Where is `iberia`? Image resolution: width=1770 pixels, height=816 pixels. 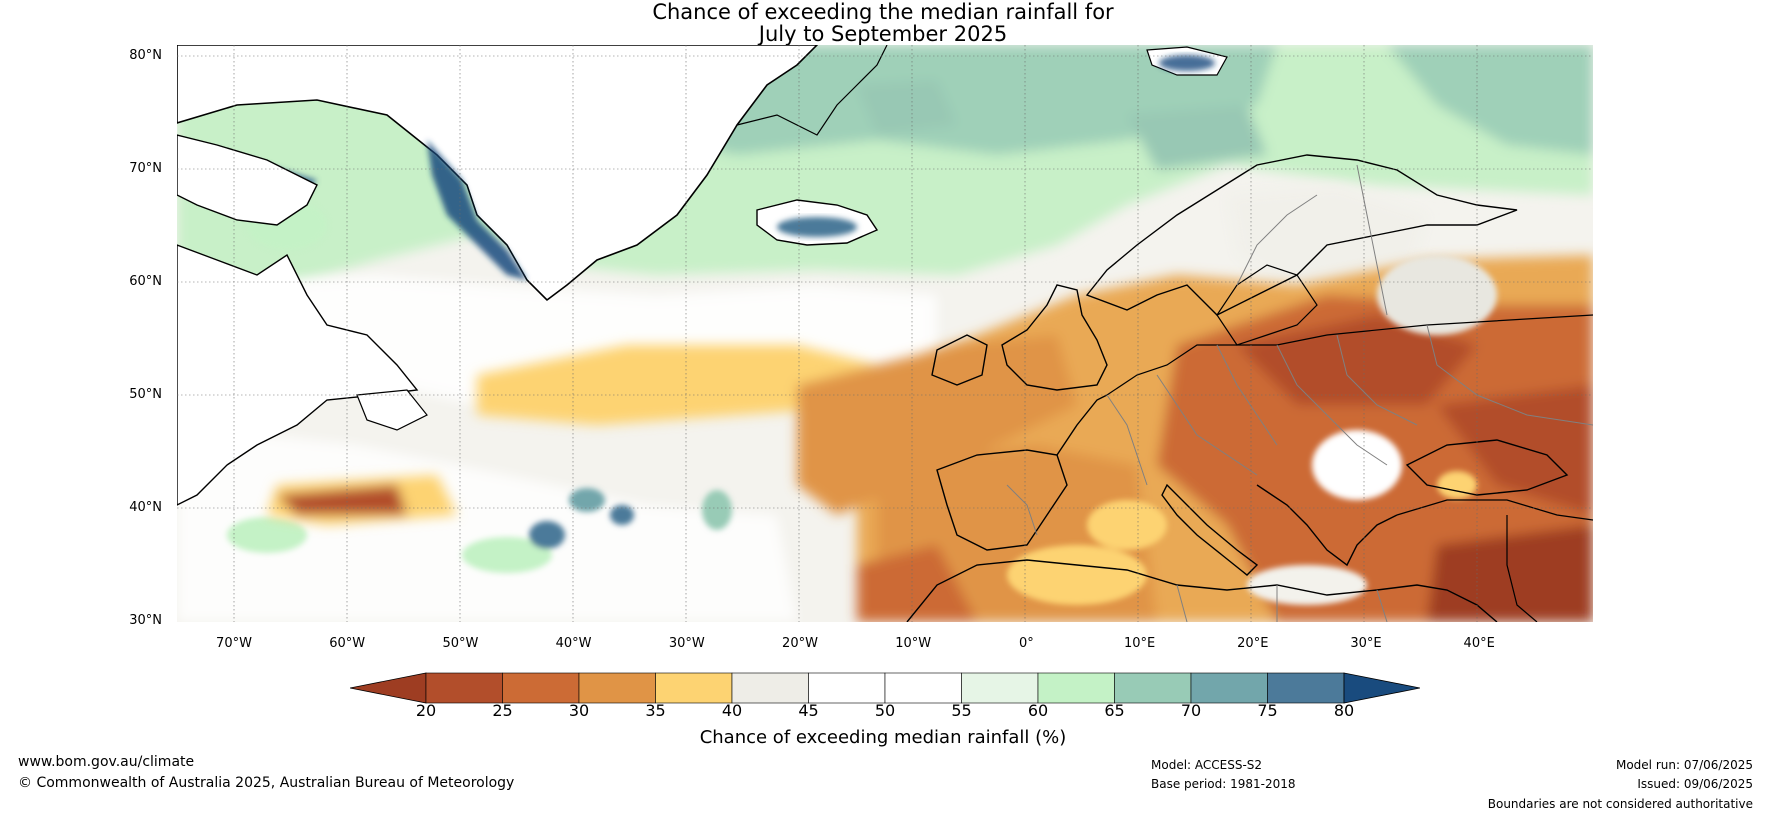
iberia is located at coordinates (1002, 500).